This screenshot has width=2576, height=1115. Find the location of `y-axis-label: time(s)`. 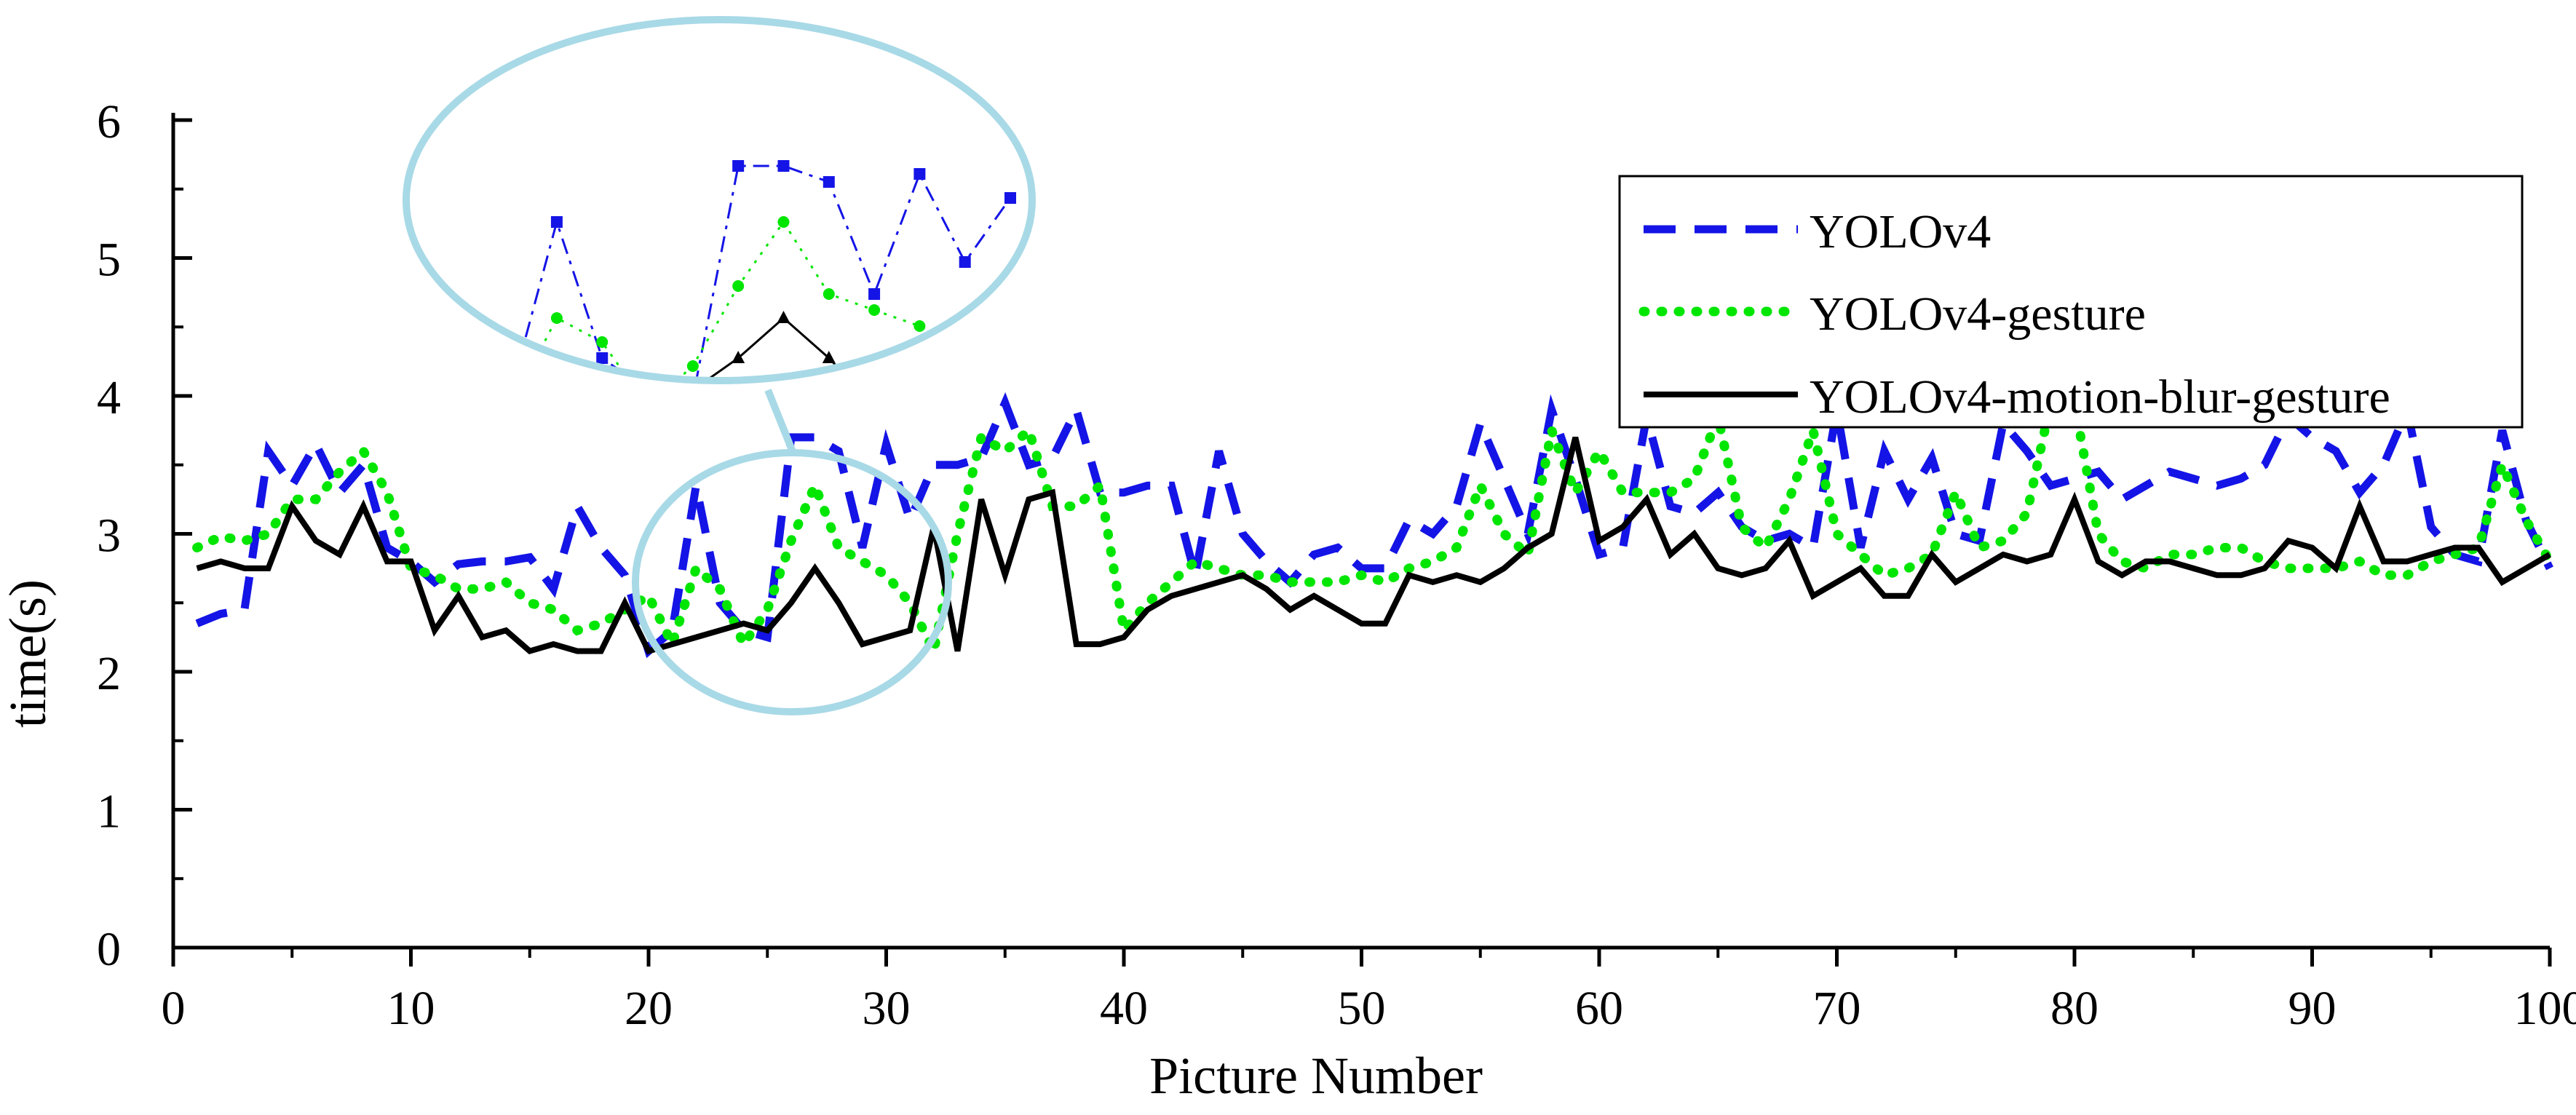

y-axis-label: time(s) is located at coordinates (28, 653).